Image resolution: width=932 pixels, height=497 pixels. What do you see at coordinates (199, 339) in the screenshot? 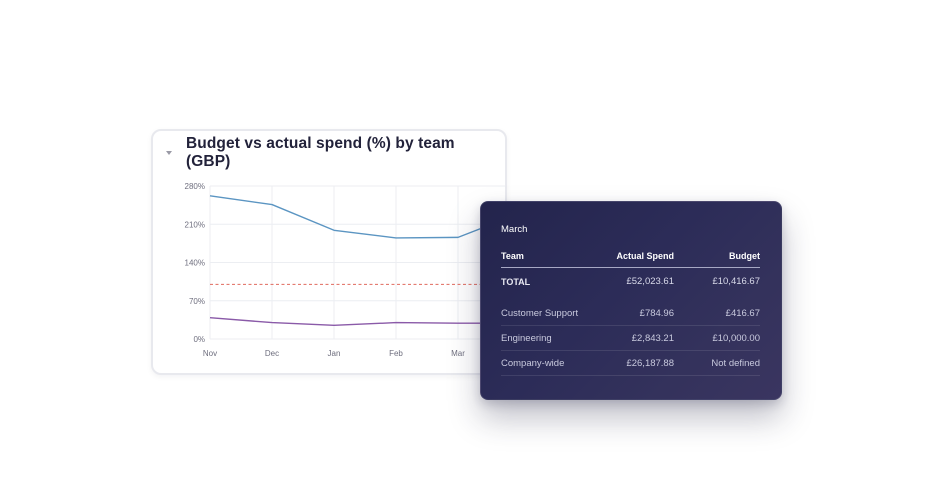
I see `y-tick-label: 0%` at bounding box center [199, 339].